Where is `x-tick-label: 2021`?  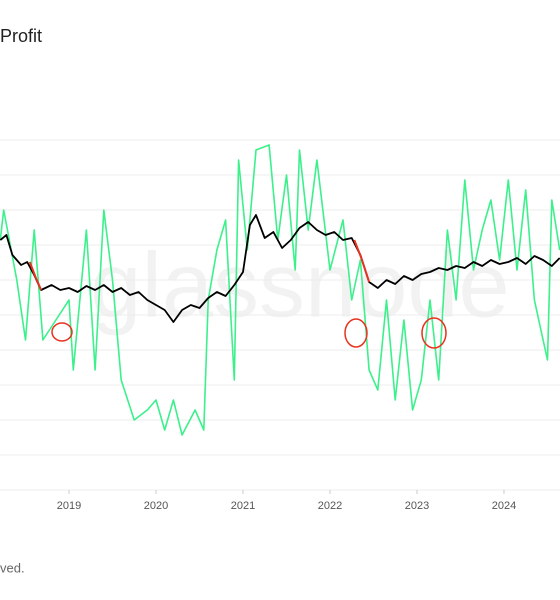 x-tick-label: 2021 is located at coordinates (243, 506).